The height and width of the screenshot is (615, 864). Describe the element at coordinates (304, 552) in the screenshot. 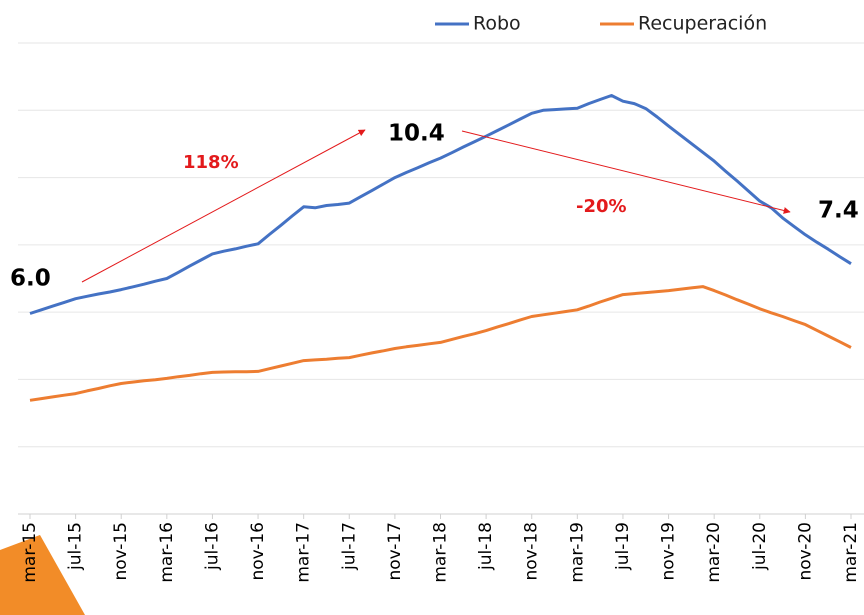

I see `x-tick-label: mar-17` at that location.